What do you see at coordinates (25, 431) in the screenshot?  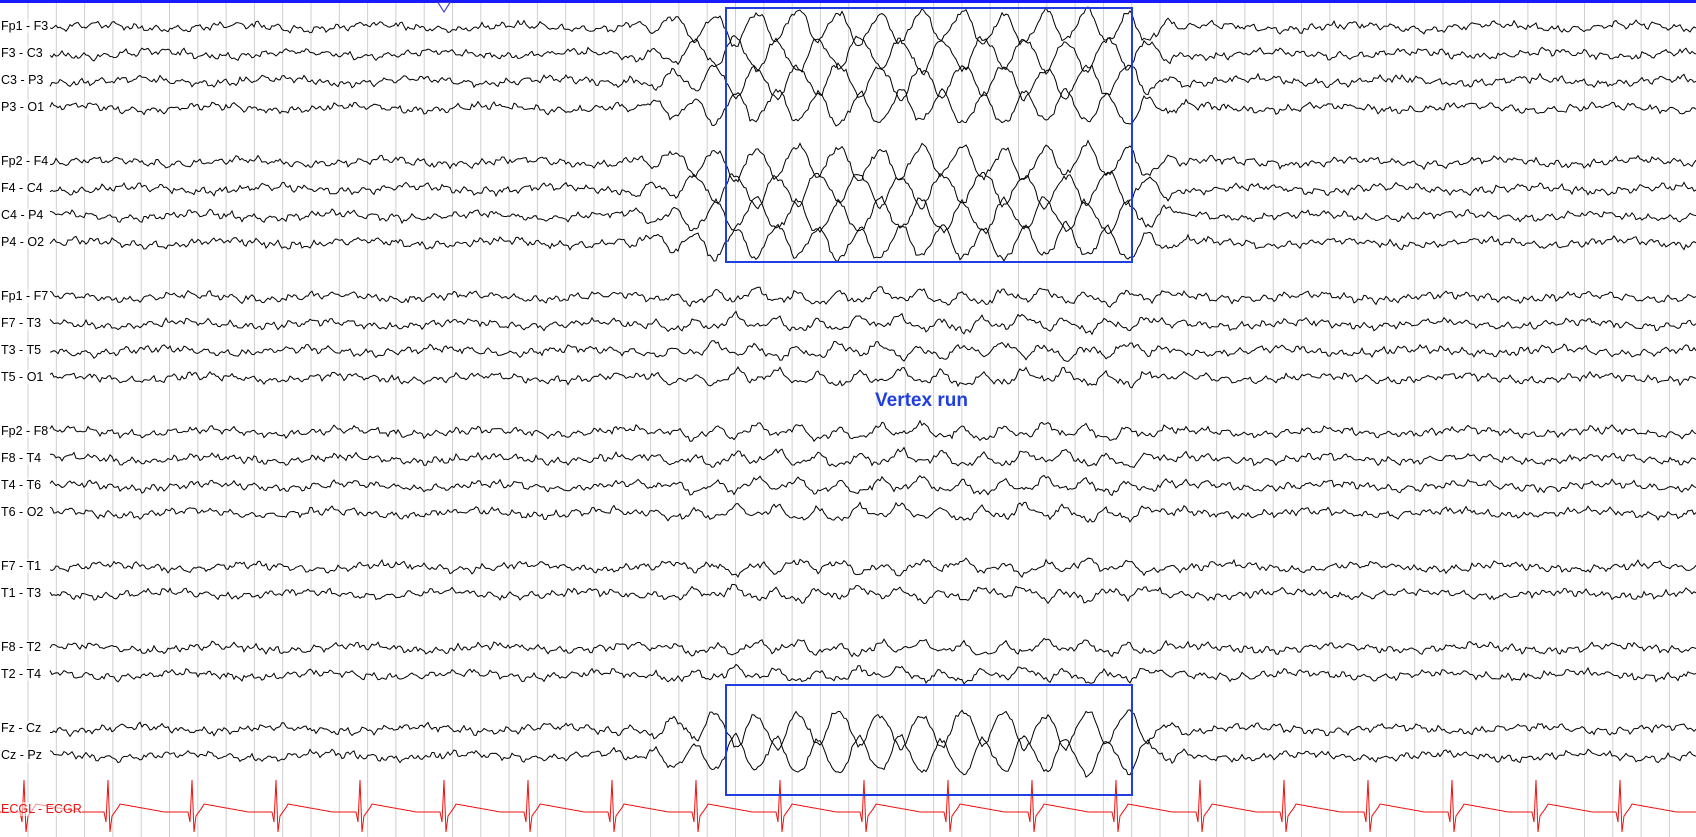 I see `channel-label-fp2-f8: Fp2 - F8` at bounding box center [25, 431].